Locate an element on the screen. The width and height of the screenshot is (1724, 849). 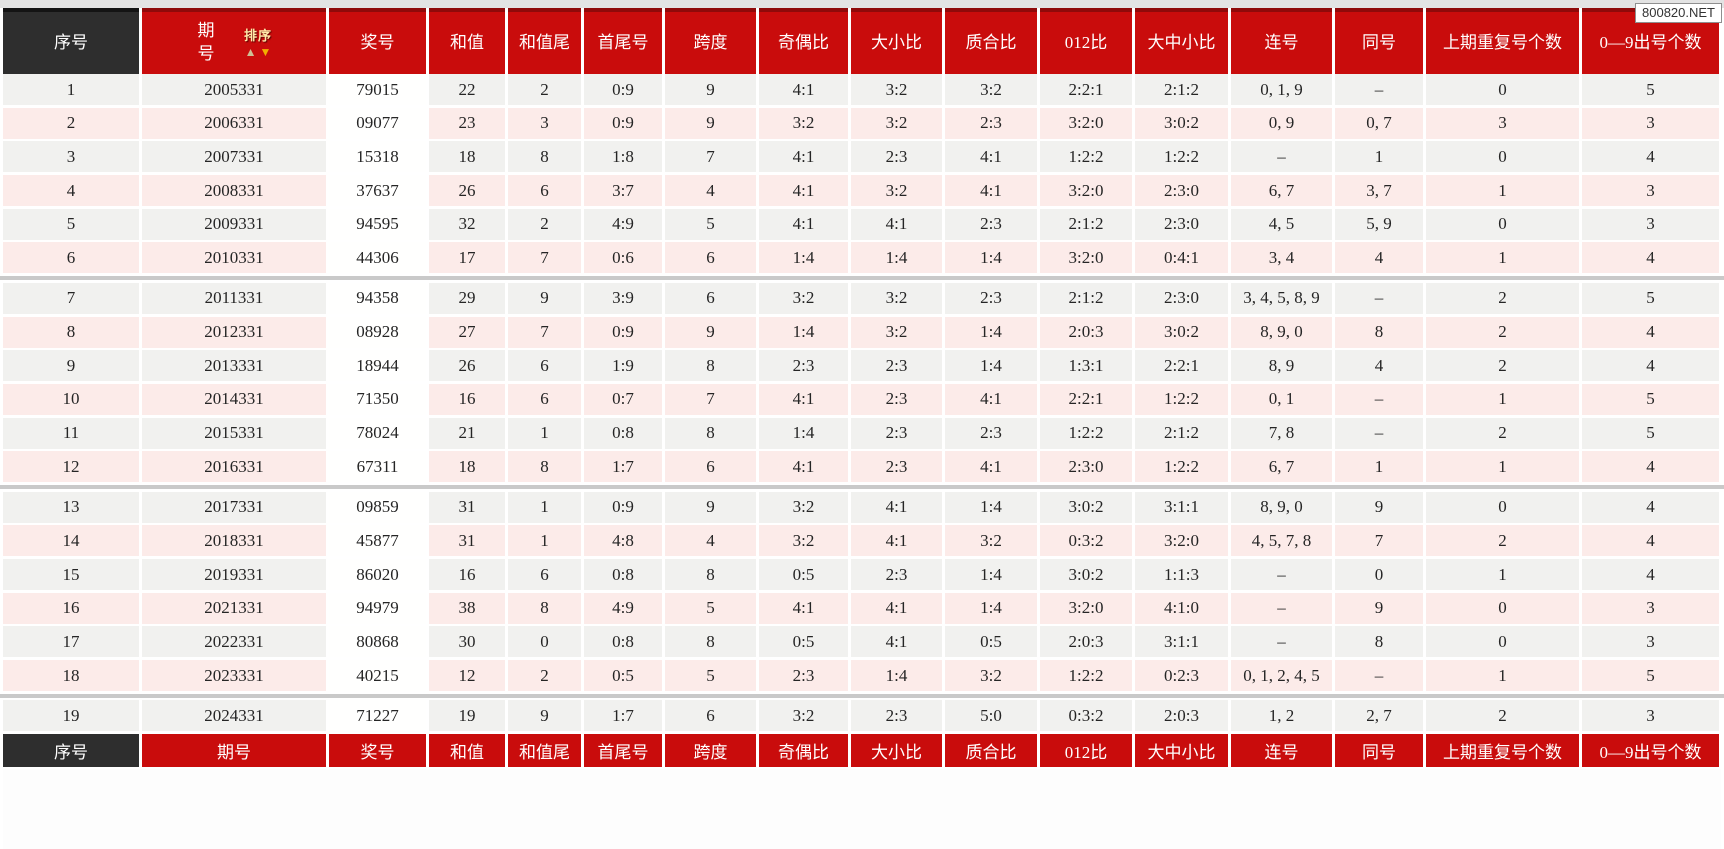
cell-sum: 22 is located at coordinates (467, 89).